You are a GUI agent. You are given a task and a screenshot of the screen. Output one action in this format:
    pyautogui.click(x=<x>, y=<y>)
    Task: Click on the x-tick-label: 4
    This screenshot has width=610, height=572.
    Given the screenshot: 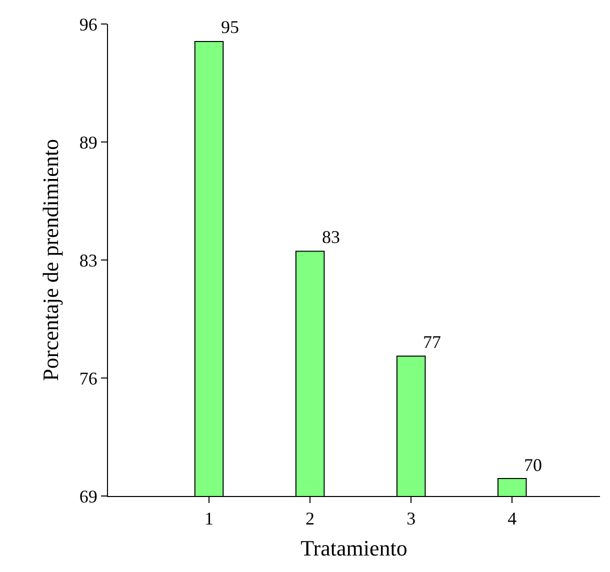 What is the action you would take?
    pyautogui.click(x=512, y=518)
    